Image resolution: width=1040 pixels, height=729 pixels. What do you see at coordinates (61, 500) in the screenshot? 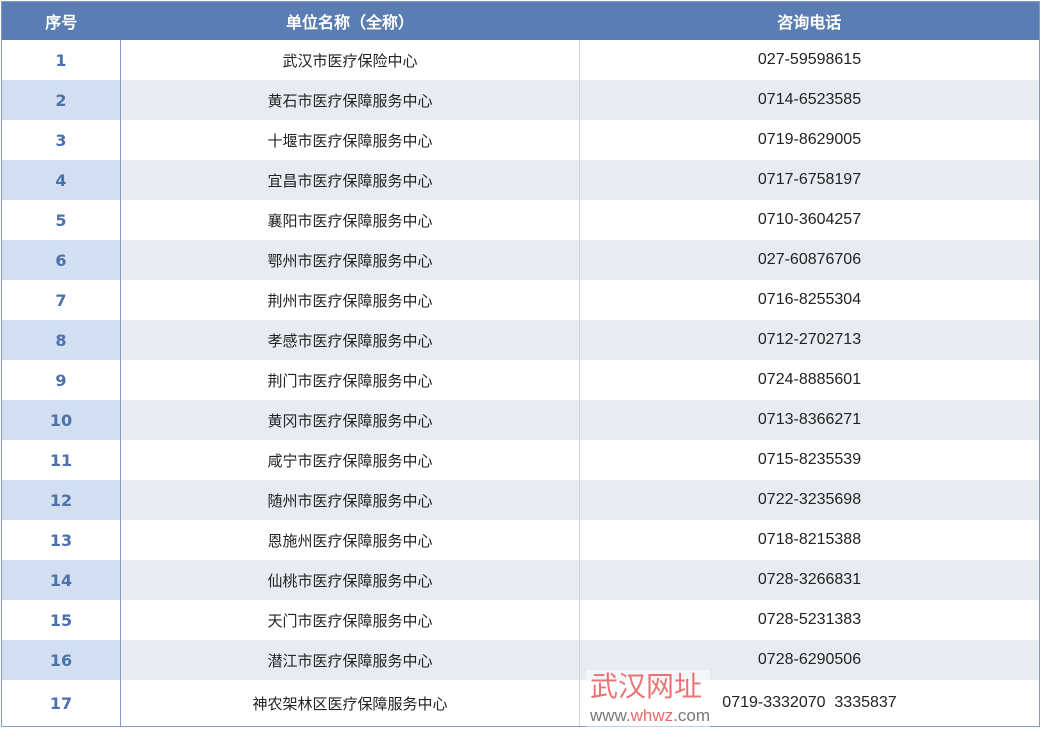
I see `row-number: 12` at bounding box center [61, 500].